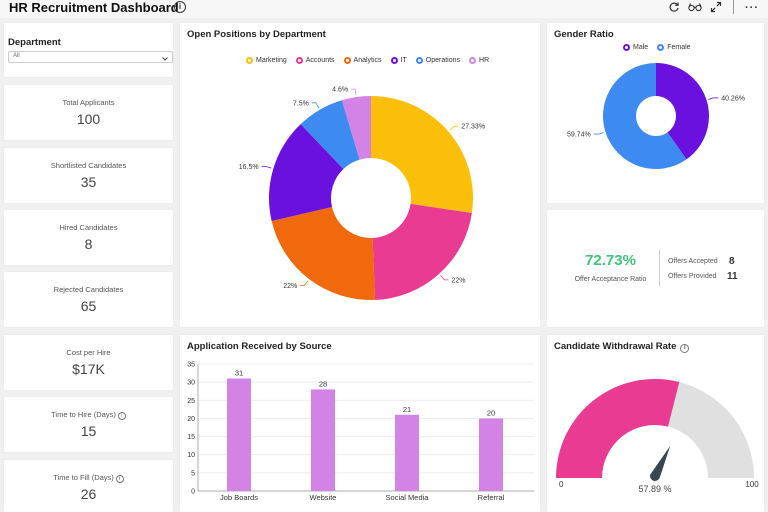 This screenshot has width=768, height=512. Describe the element at coordinates (88, 182) in the screenshot. I see `kpi-value: 35` at that location.